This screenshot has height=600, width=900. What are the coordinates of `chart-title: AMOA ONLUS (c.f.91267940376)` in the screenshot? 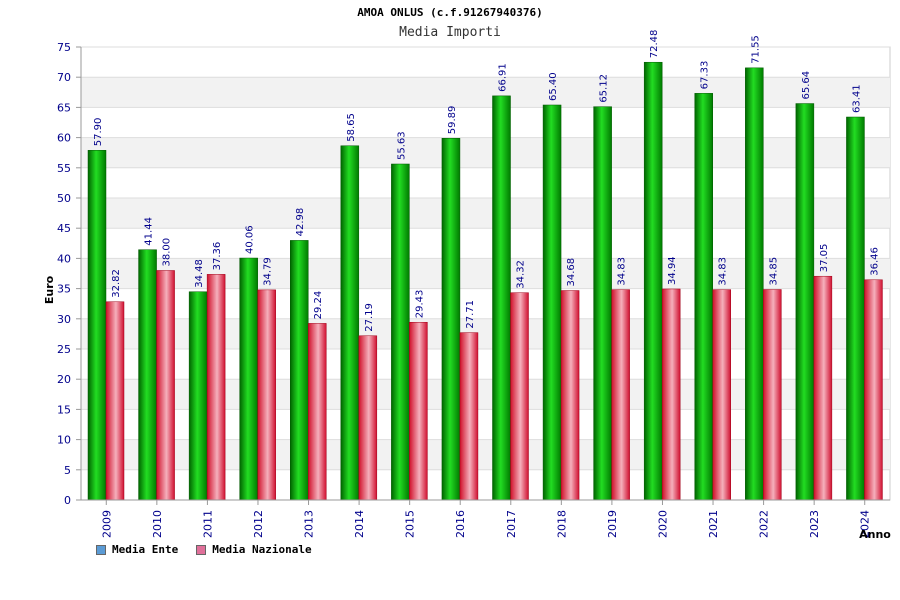 It's located at (450, 12).